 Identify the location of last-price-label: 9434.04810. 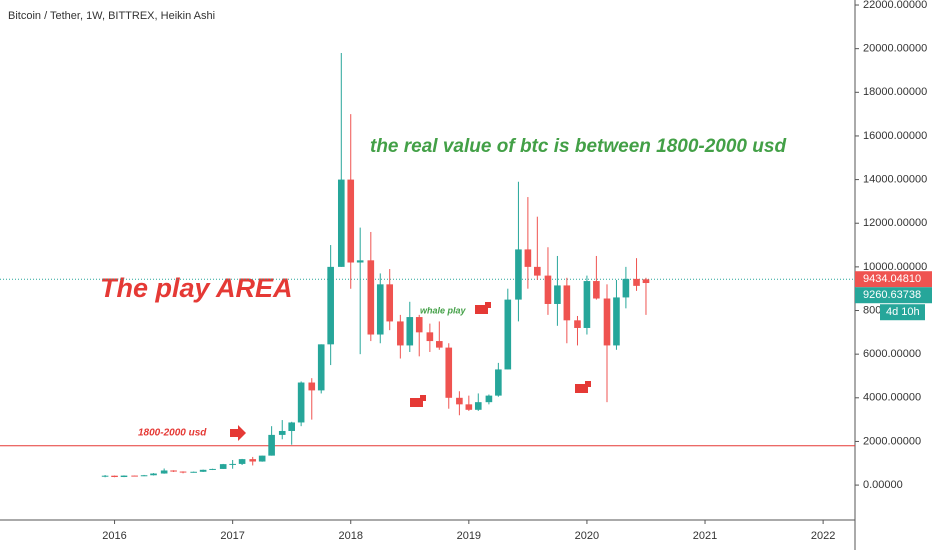
(892, 279).